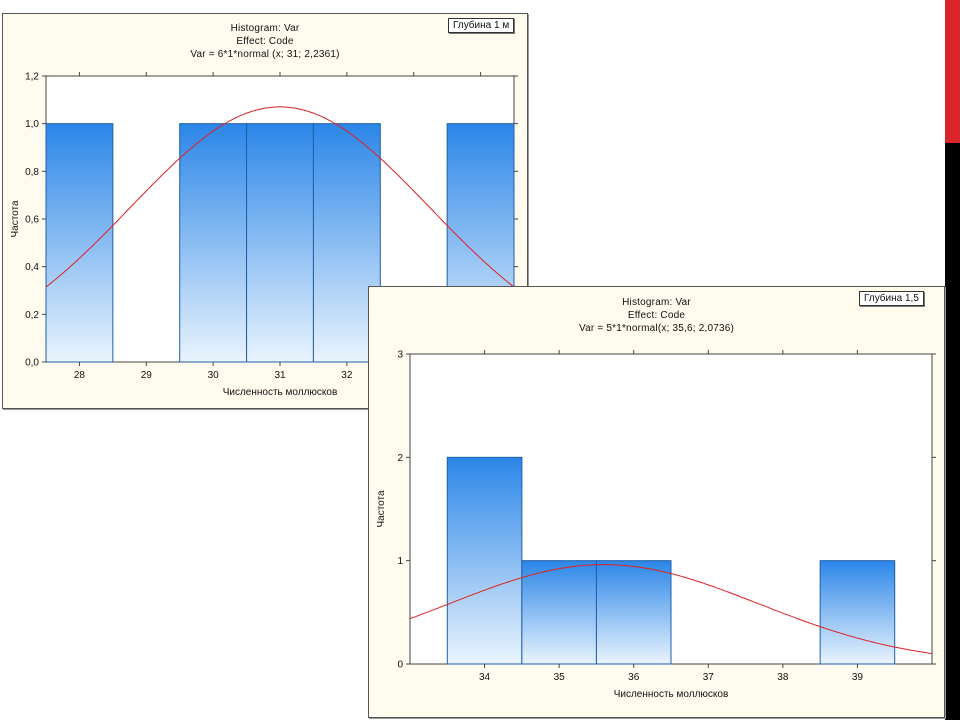  Describe the element at coordinates (634, 677) in the screenshot. I see `x-tick-label: 36` at that location.